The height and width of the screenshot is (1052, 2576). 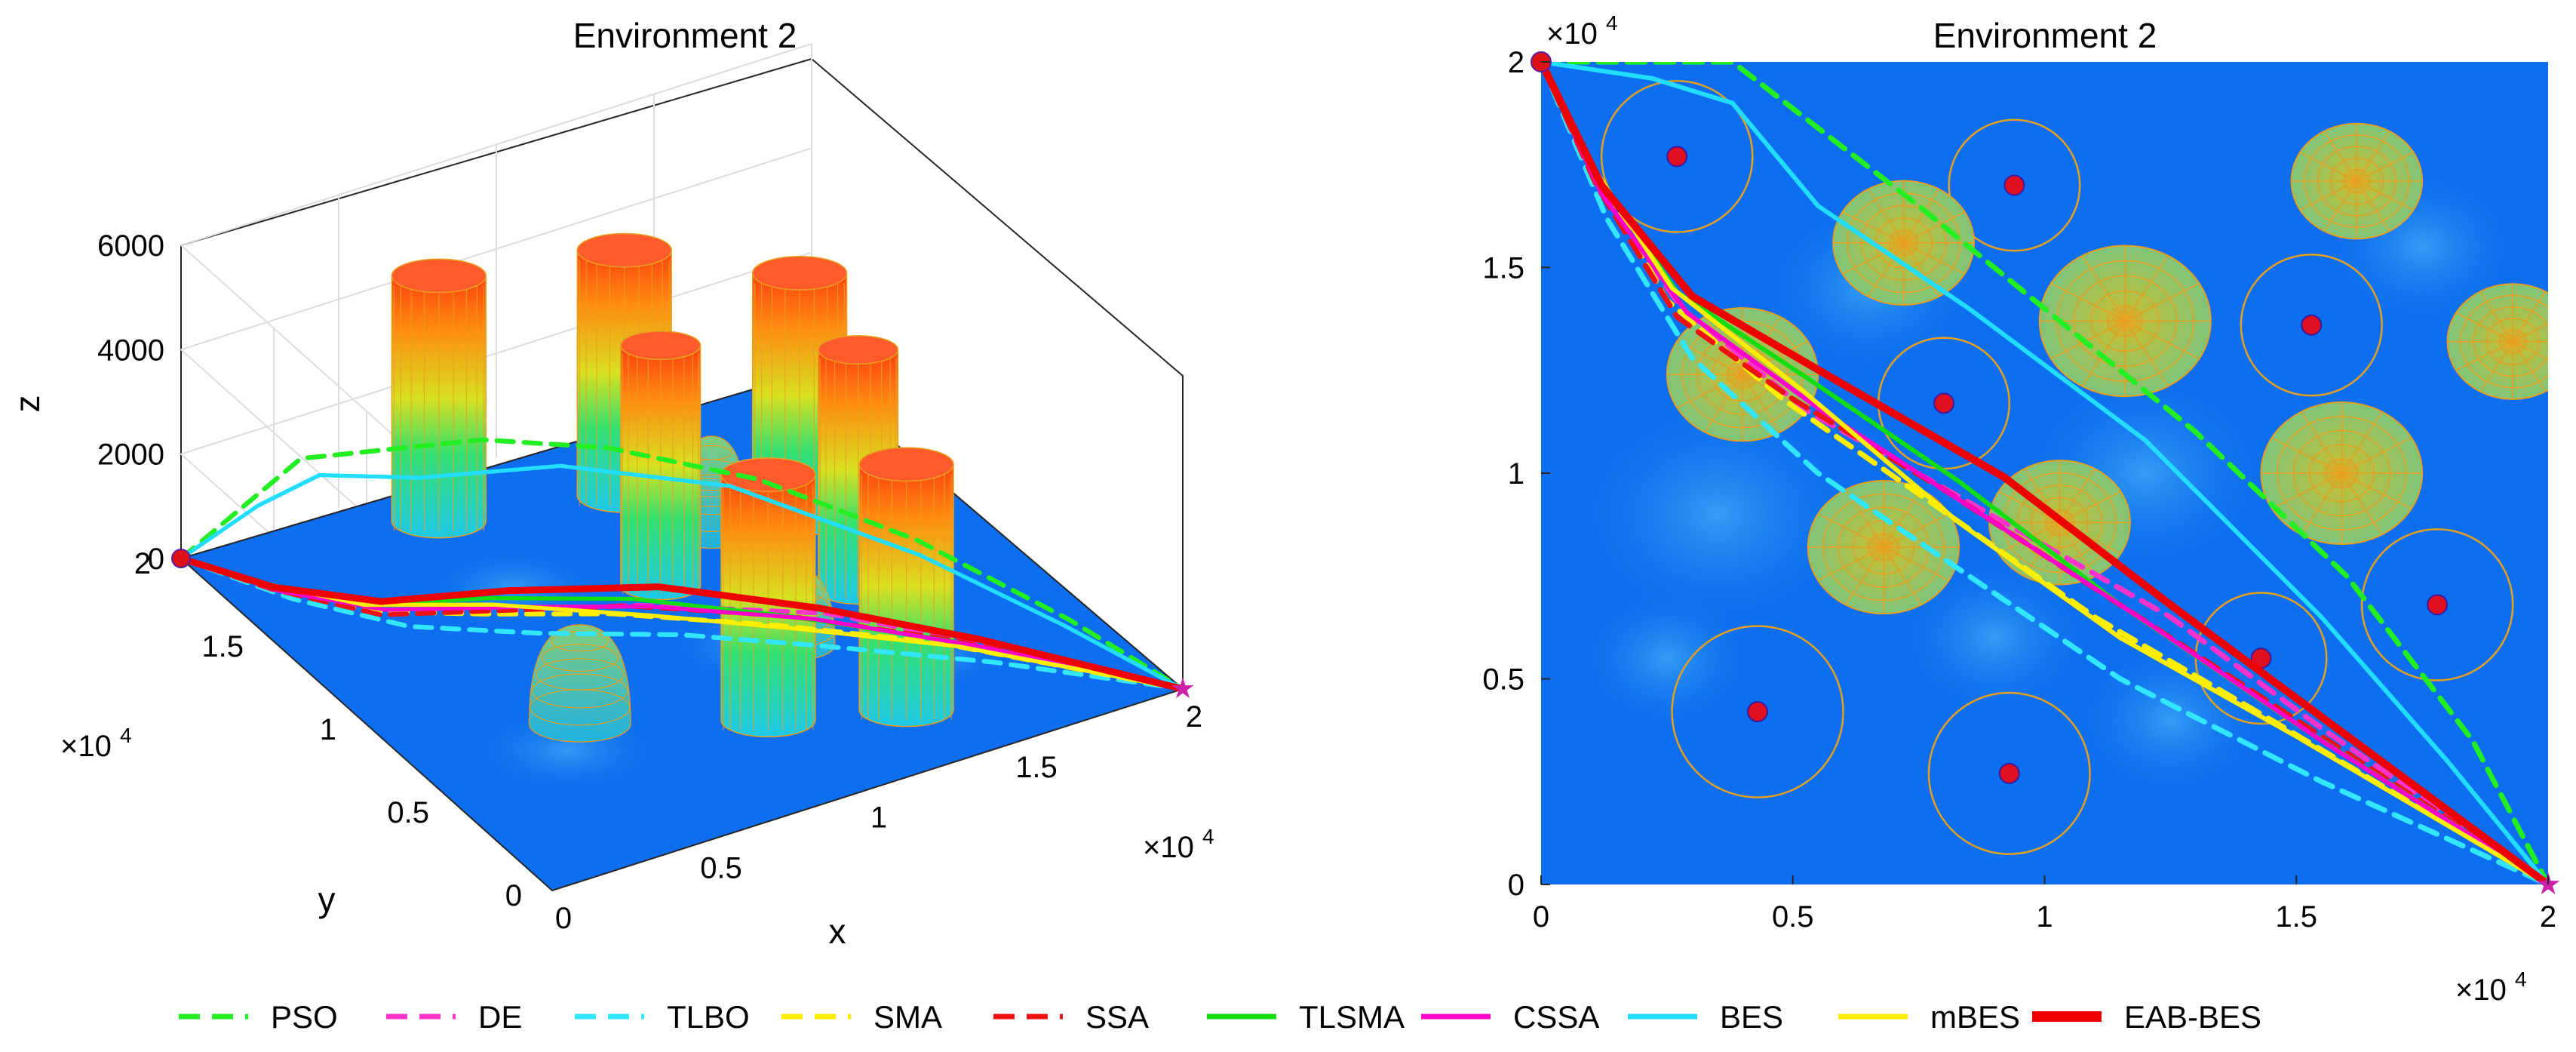 I want to click on z-tick-label: 4000, so click(x=130, y=350).